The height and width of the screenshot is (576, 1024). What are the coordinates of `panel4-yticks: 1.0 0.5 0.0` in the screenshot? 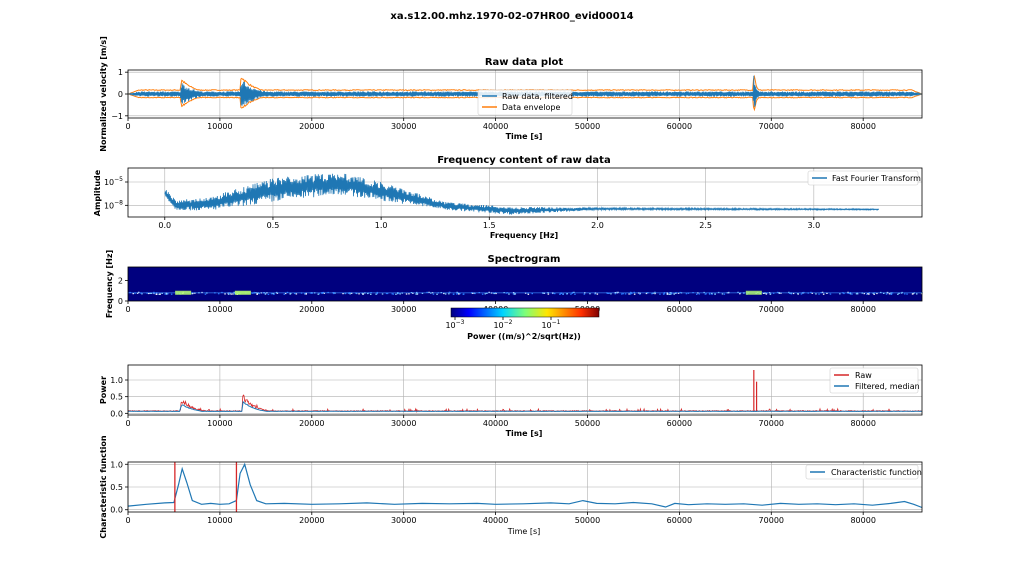 It's located at (119, 397).